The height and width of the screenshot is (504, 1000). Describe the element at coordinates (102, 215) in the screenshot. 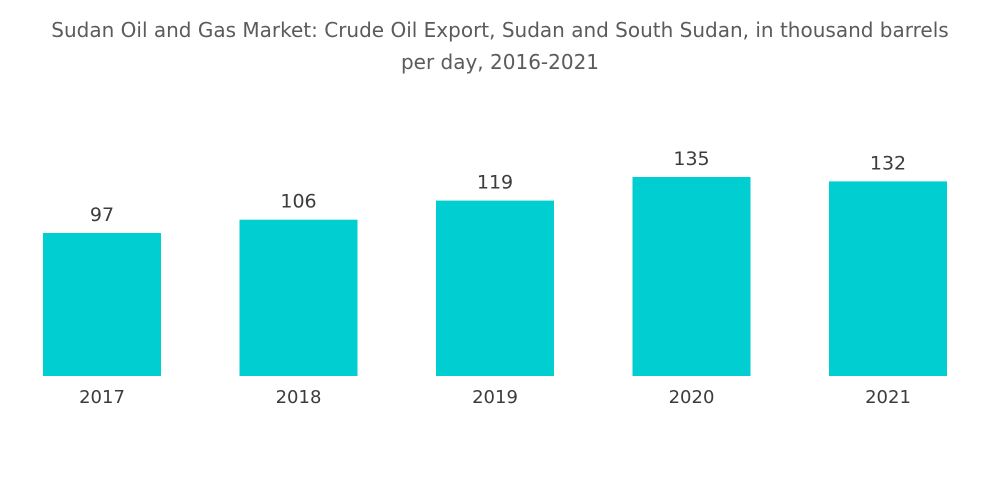

I see `value-label-2017: 97` at that location.